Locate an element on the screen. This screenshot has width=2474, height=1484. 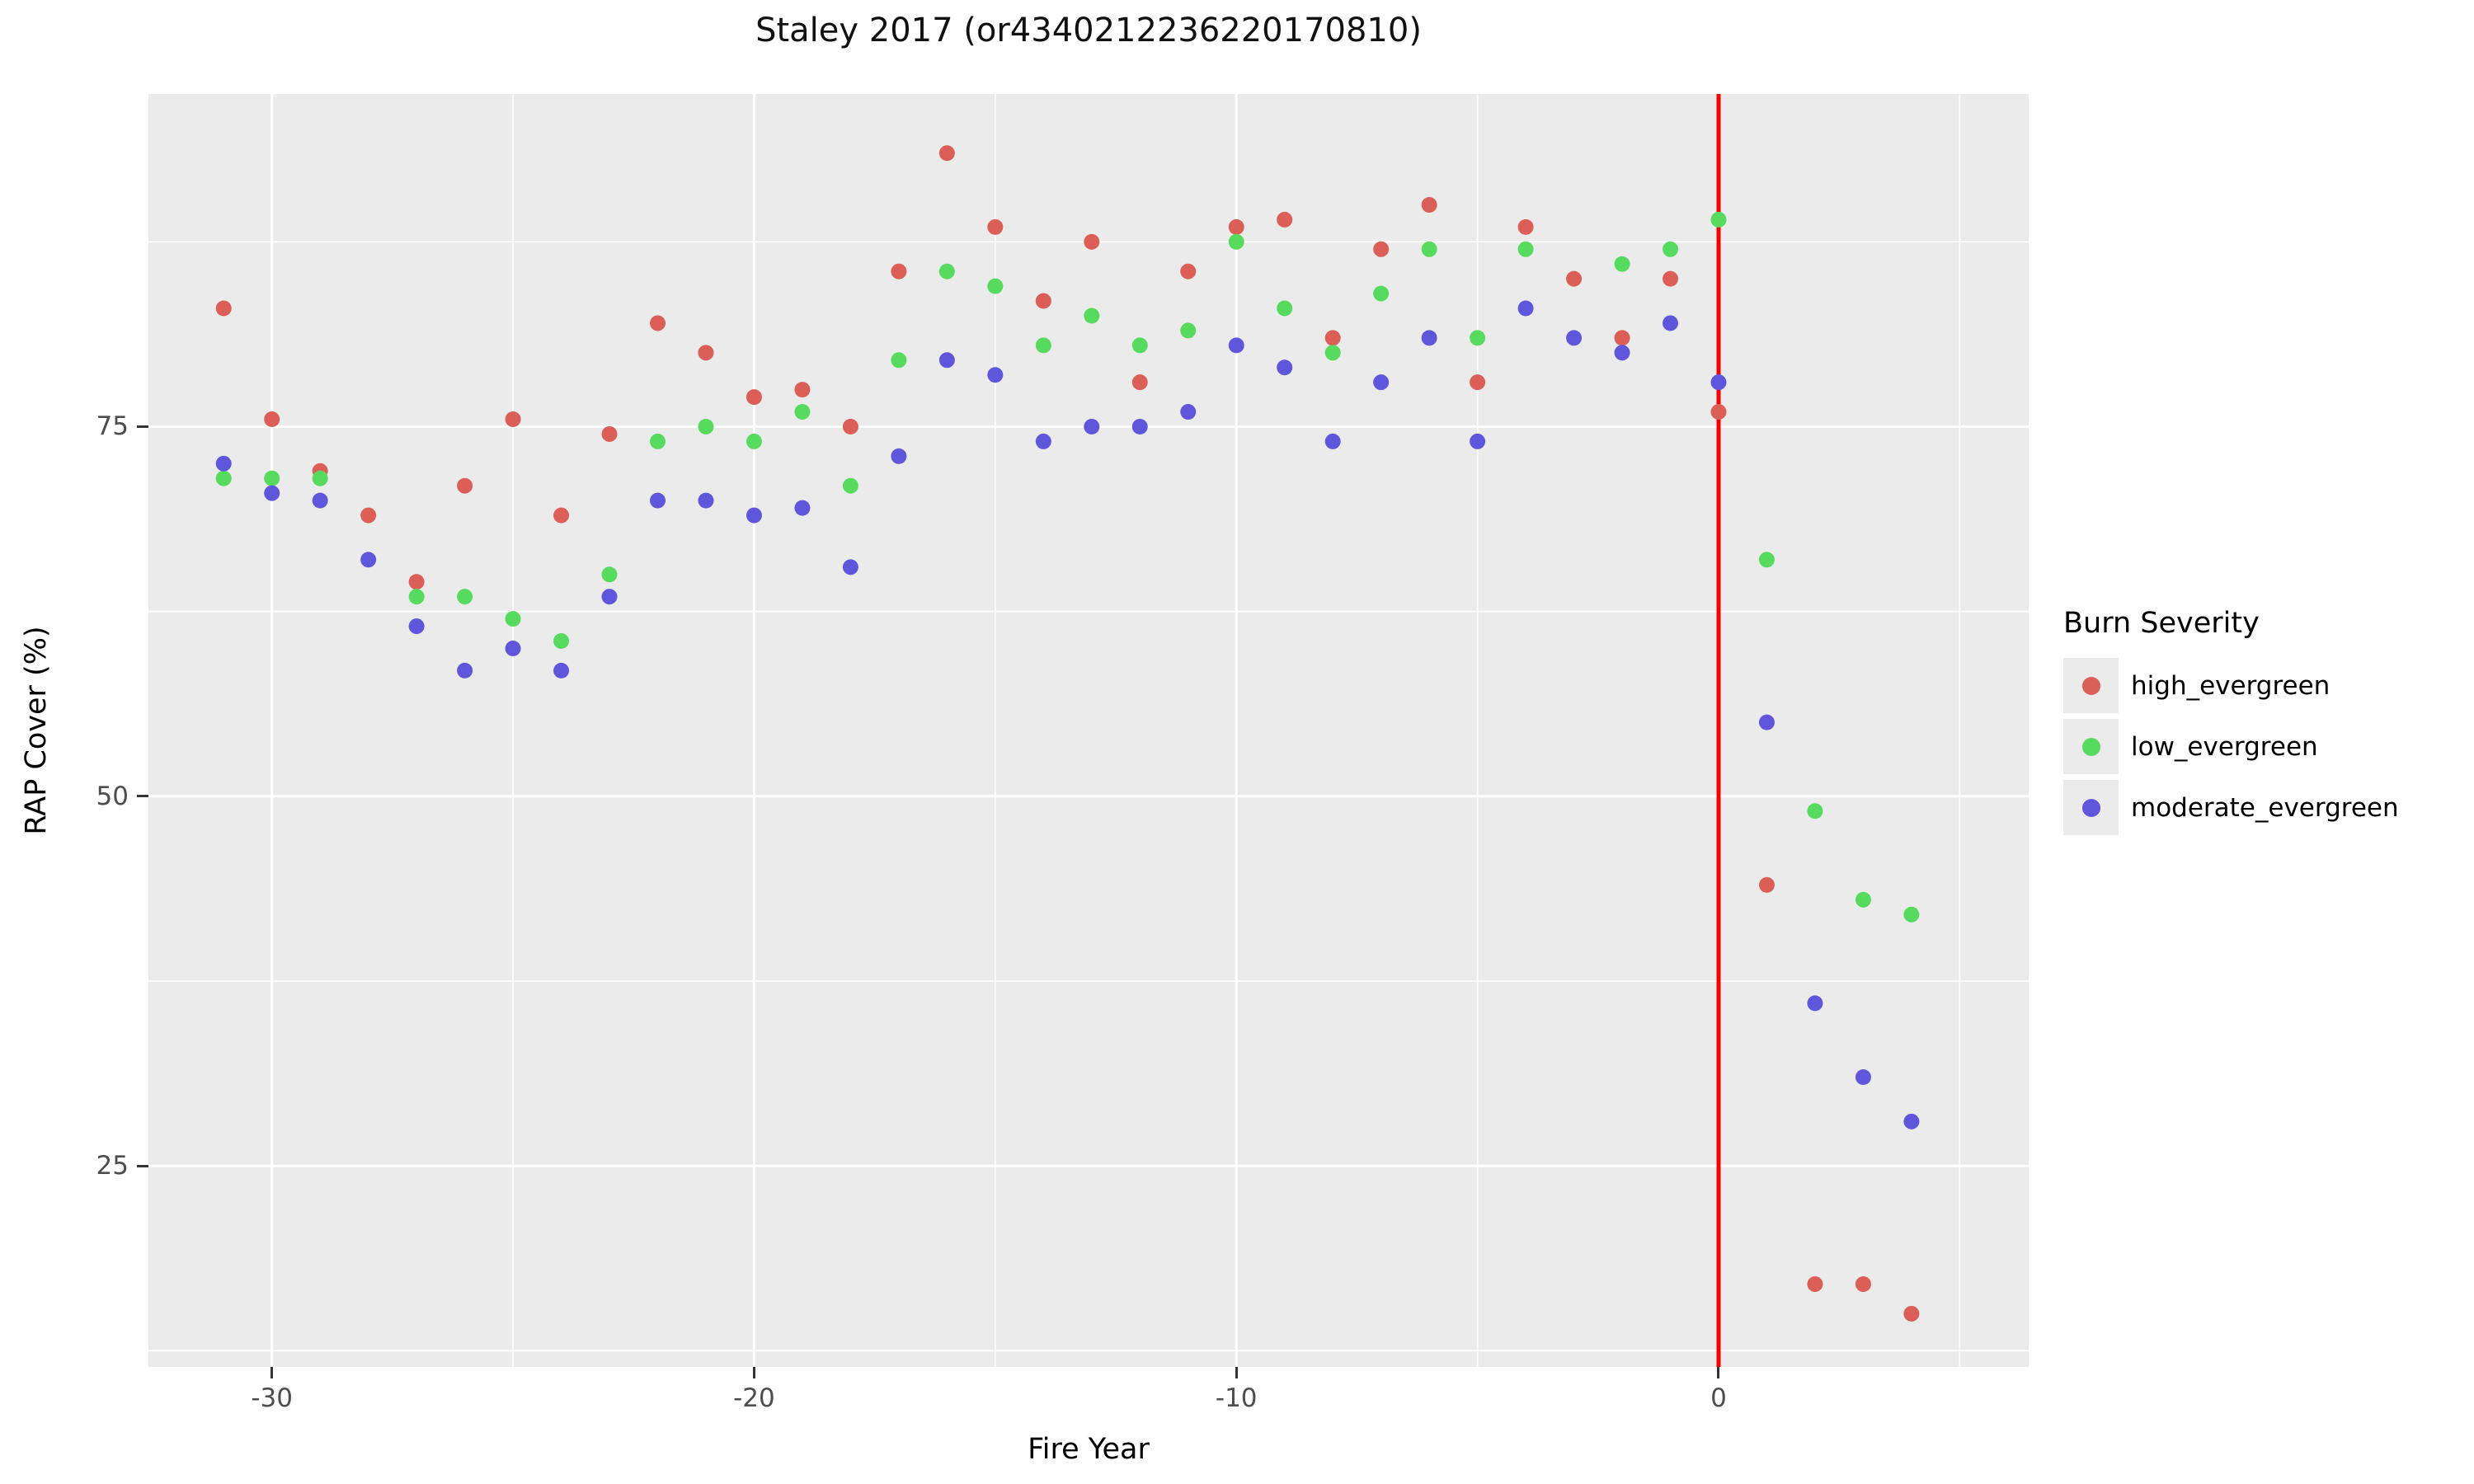
moderate-evergreen-dot-icon is located at coordinates (2090, 807).